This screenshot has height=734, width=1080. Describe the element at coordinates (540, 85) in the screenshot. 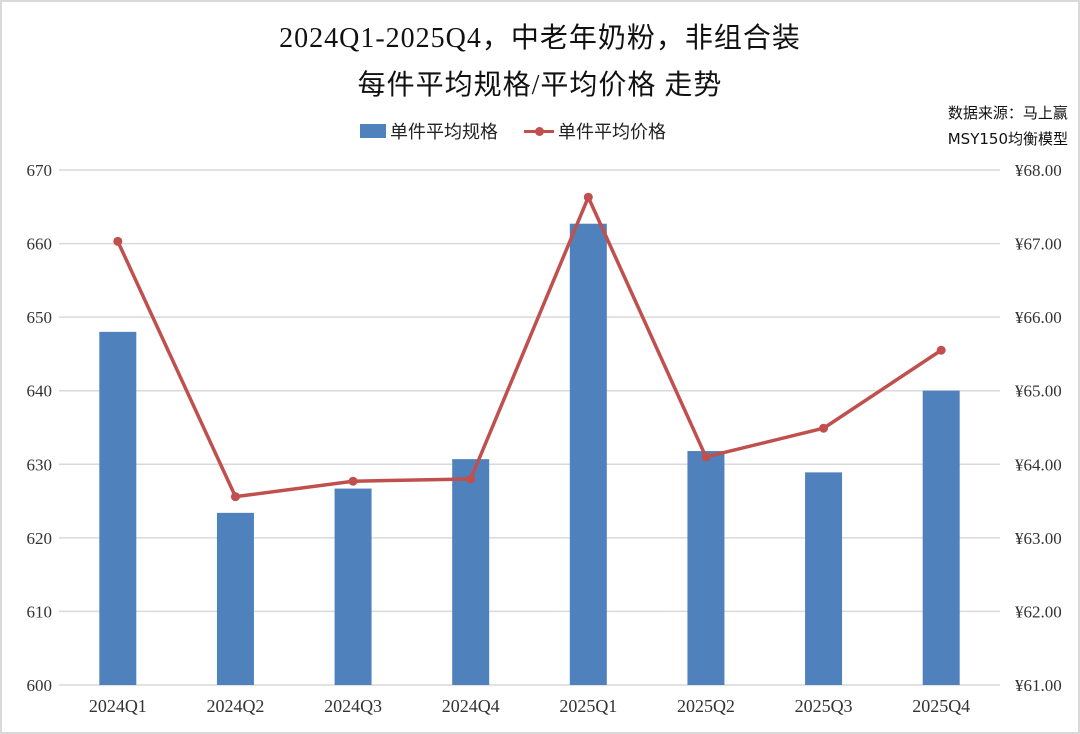

I see `chart-title-line-2: 每件平均规格/平均价格 走势` at that location.